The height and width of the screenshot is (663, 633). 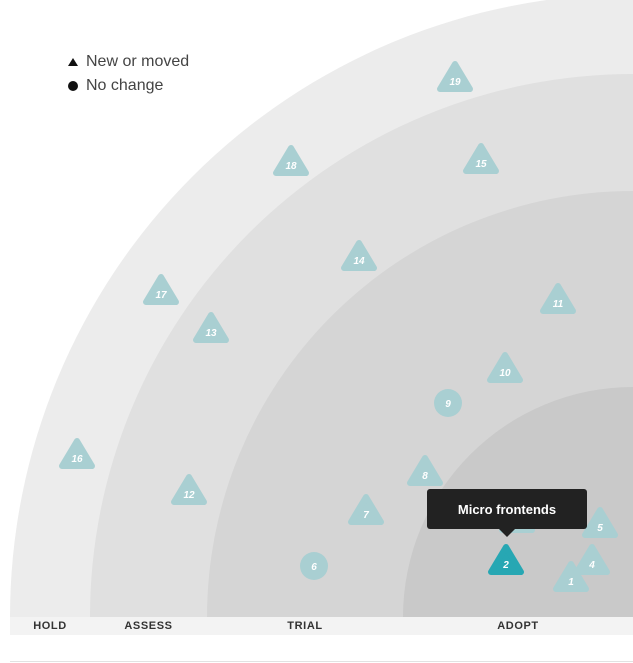 I want to click on legend-new-label: New or moved, so click(x=137, y=62).